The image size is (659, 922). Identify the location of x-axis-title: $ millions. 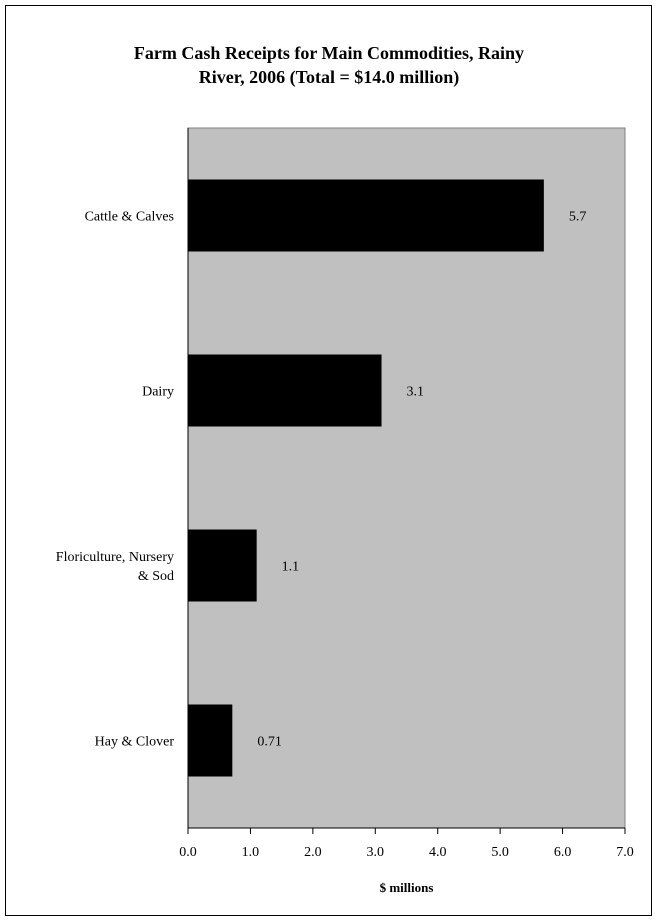
(407, 887).